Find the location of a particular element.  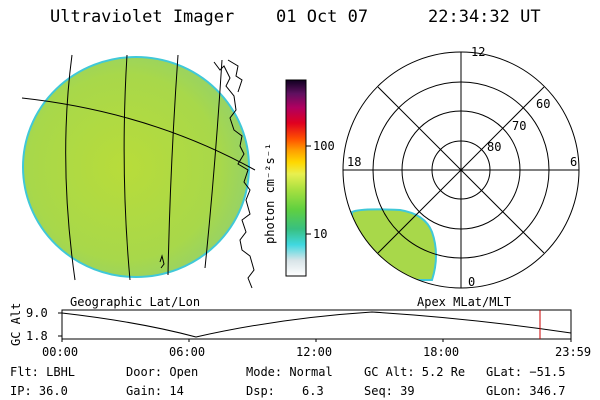

mlat-label-70: 70 is located at coordinates (519, 126).